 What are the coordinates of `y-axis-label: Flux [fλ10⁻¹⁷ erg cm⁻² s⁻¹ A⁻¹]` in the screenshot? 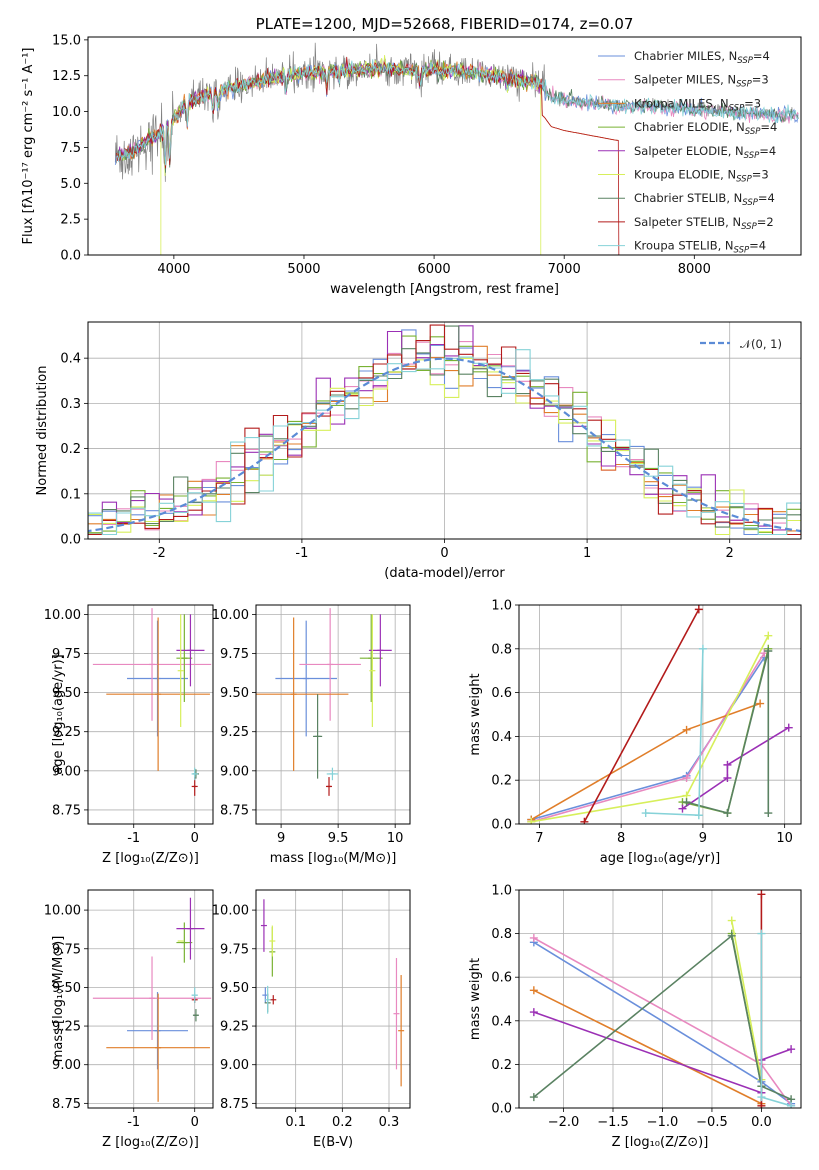 It's located at (28, 146).